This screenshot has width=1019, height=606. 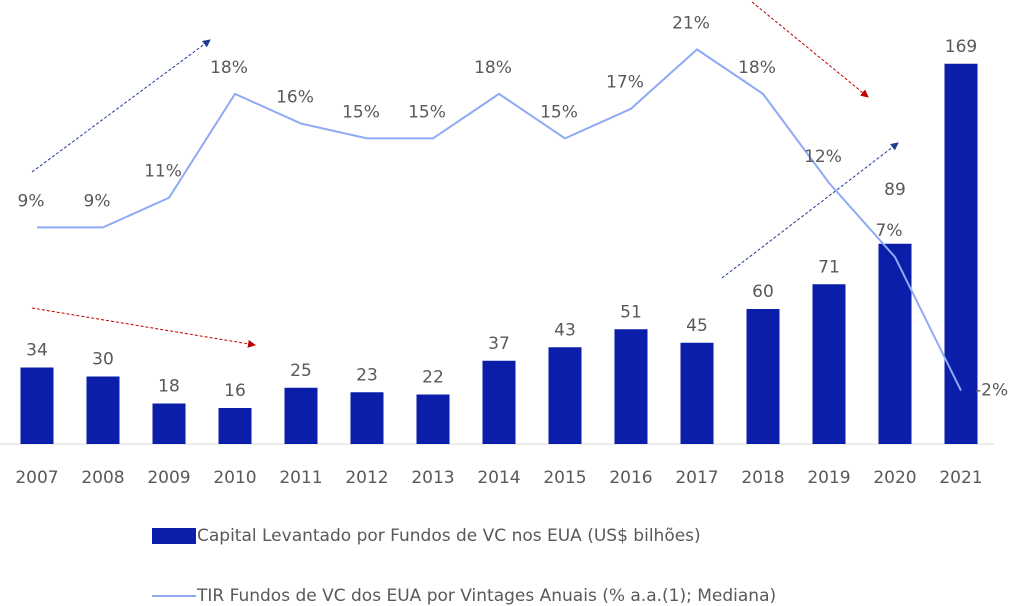 What do you see at coordinates (960, 478) in the screenshot?
I see `x-tick-label: 2021` at bounding box center [960, 478].